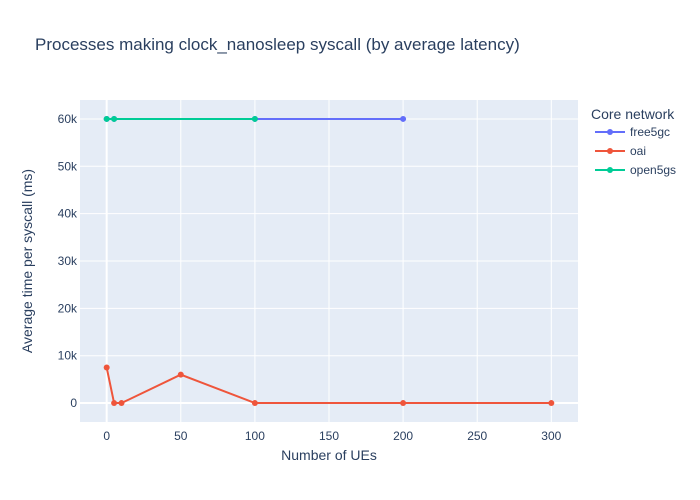 The height and width of the screenshot is (500, 700). Describe the element at coordinates (633, 141) in the screenshot. I see `legend: Core network free5gc oai open5gs` at that location.